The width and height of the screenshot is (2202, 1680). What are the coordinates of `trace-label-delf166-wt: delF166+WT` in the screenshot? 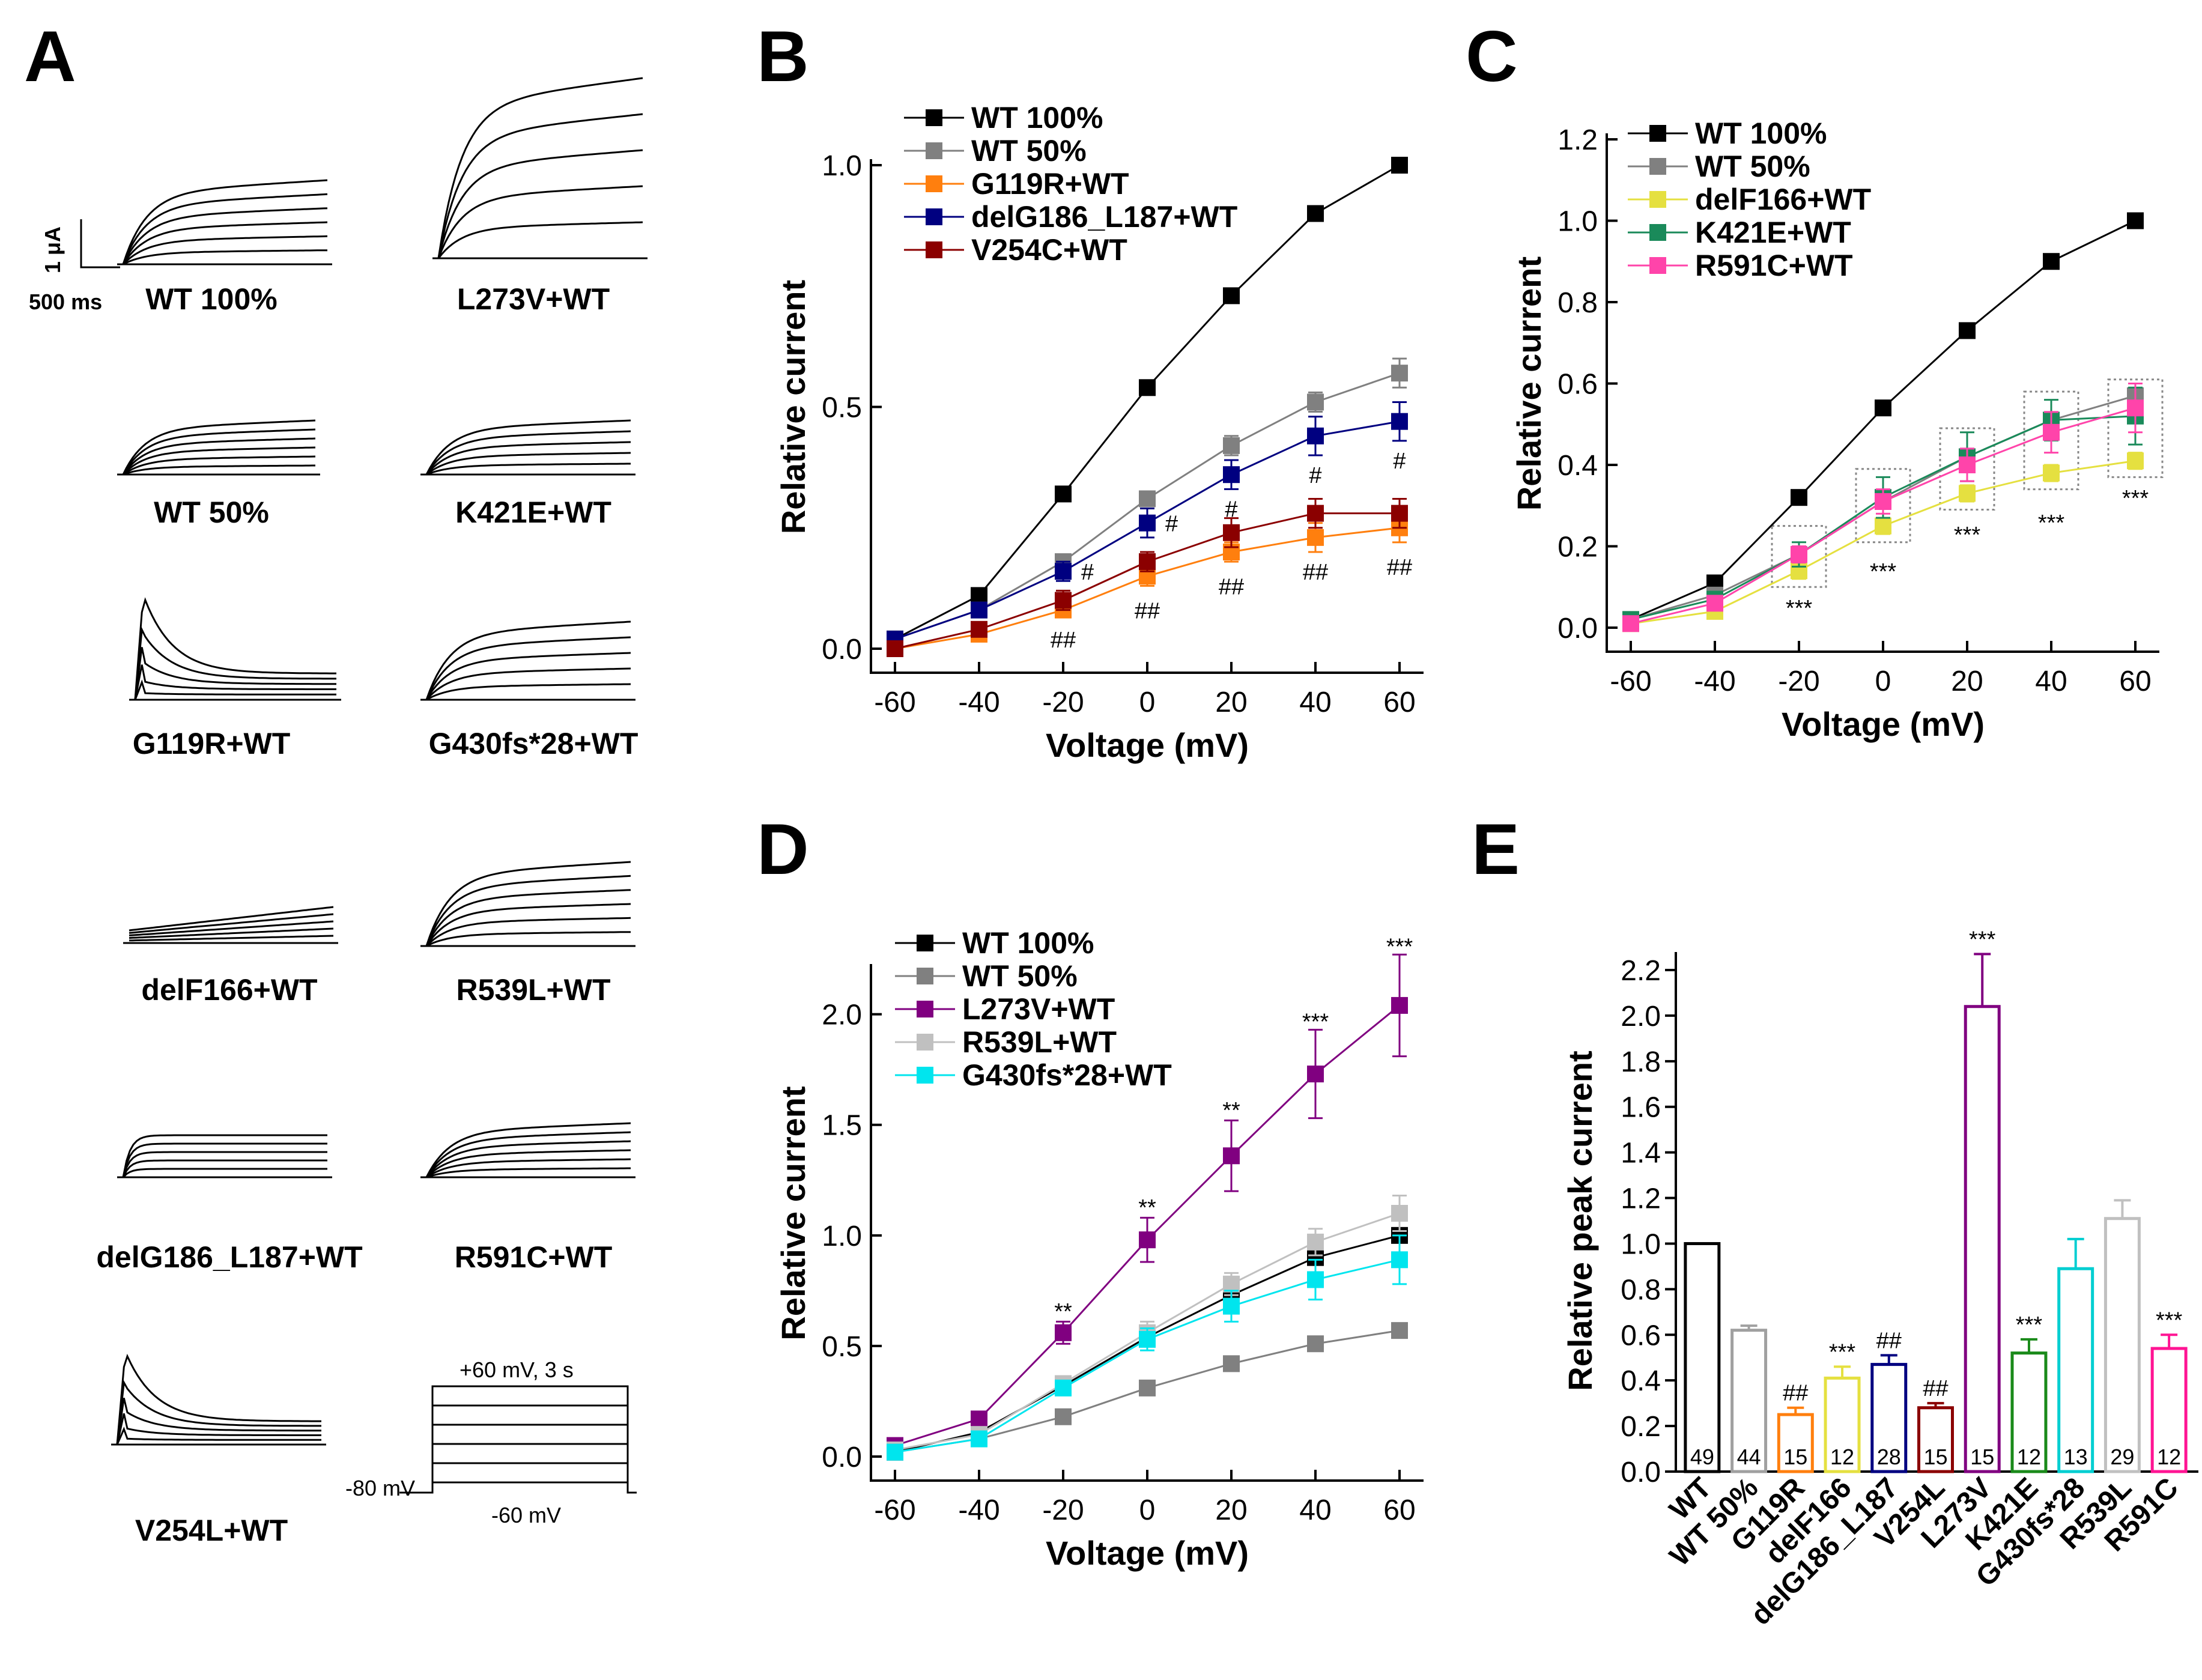 It's located at (229, 990).